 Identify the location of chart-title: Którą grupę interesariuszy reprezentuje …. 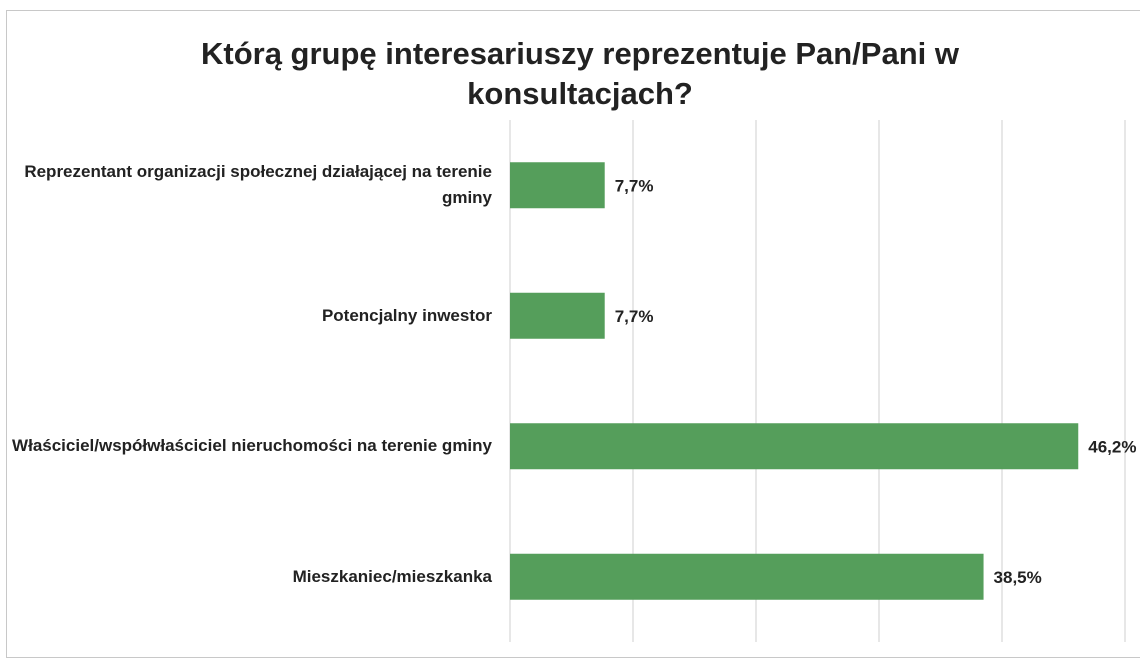
(579, 73).